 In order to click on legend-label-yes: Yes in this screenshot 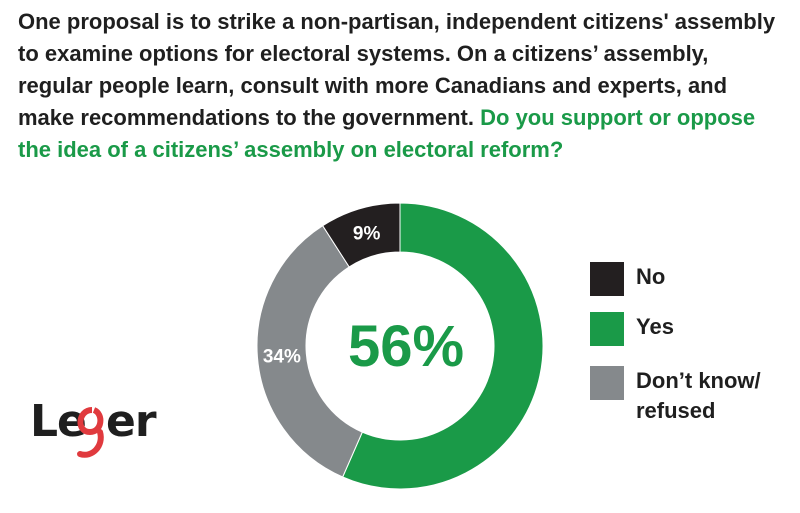, I will do `click(655, 326)`.